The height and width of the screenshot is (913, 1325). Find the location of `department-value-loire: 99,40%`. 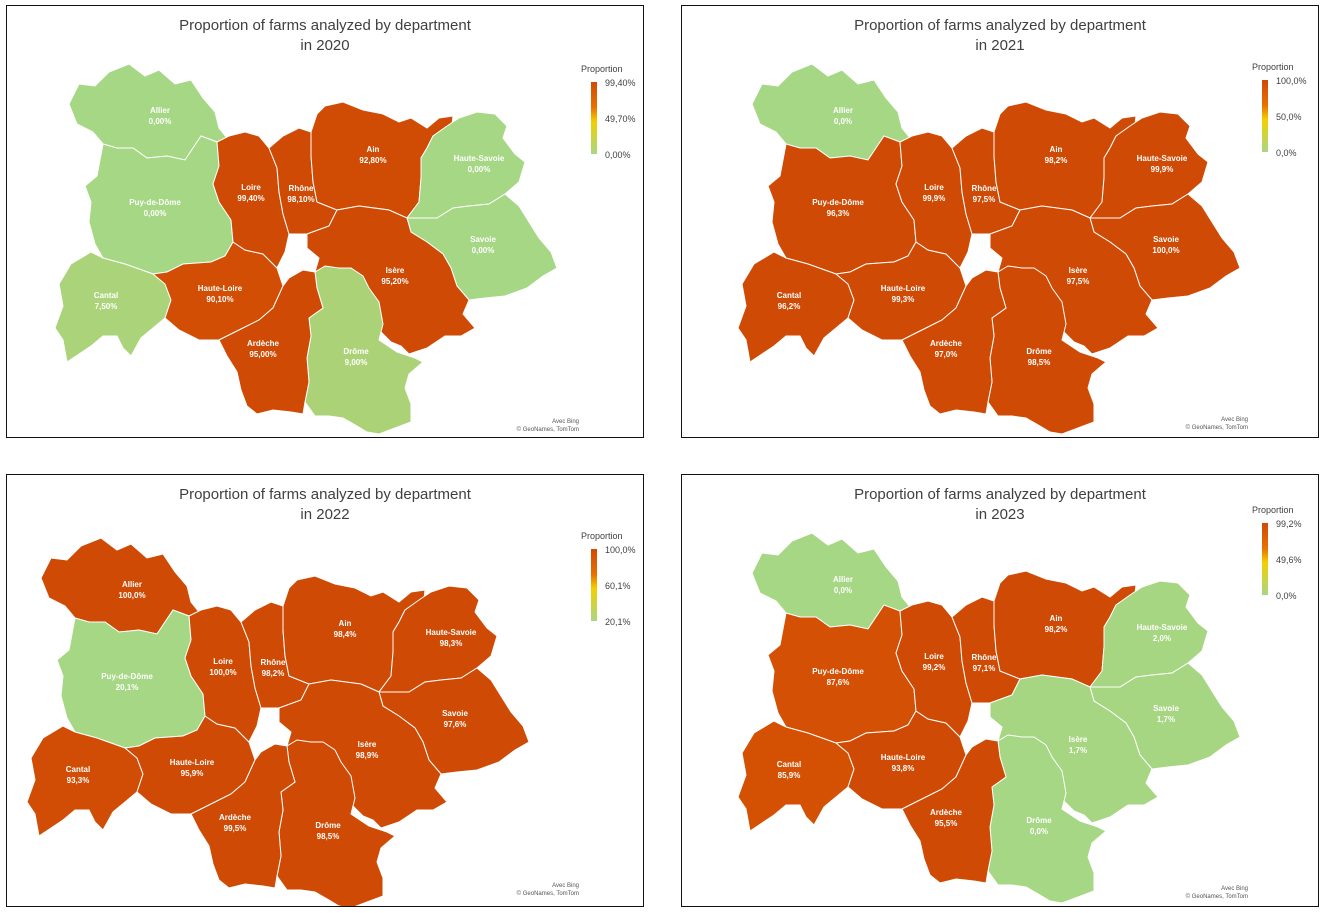

department-value-loire: 99,40% is located at coordinates (250, 198).